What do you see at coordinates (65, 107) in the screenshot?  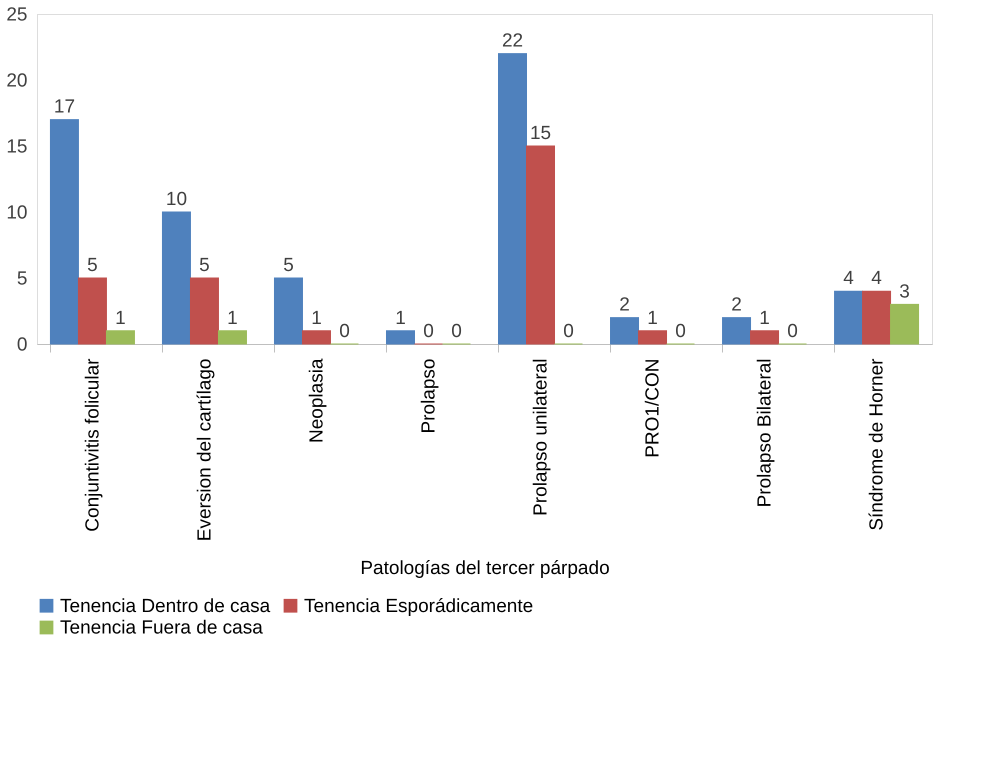 I see `data-label: 17` at bounding box center [65, 107].